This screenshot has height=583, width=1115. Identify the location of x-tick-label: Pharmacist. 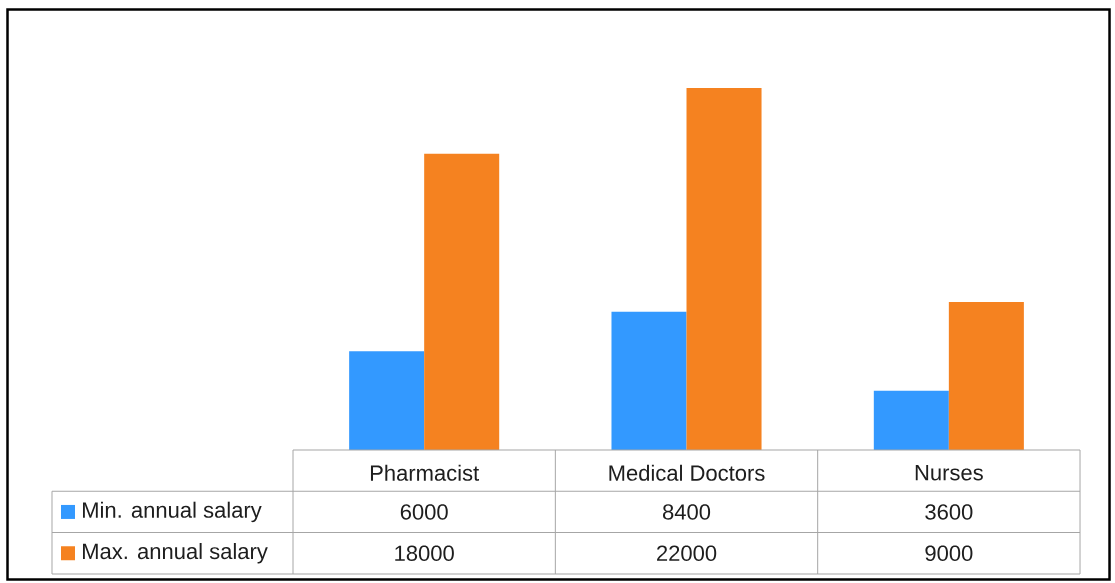
(425, 472).